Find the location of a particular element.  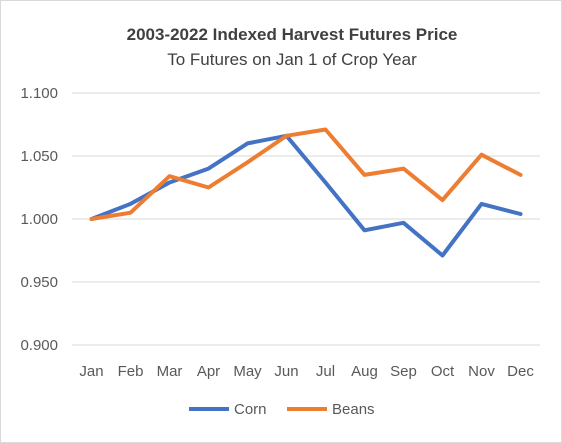

x-tick-label: May is located at coordinates (247, 371).